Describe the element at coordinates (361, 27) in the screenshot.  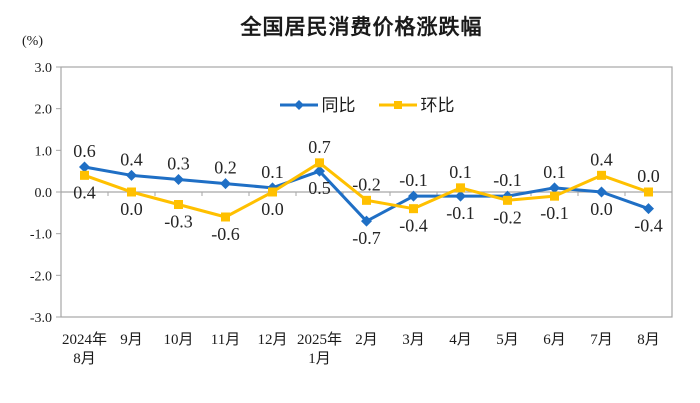
I see `chart-title: 全国居民消费价格涨跌幅` at that location.